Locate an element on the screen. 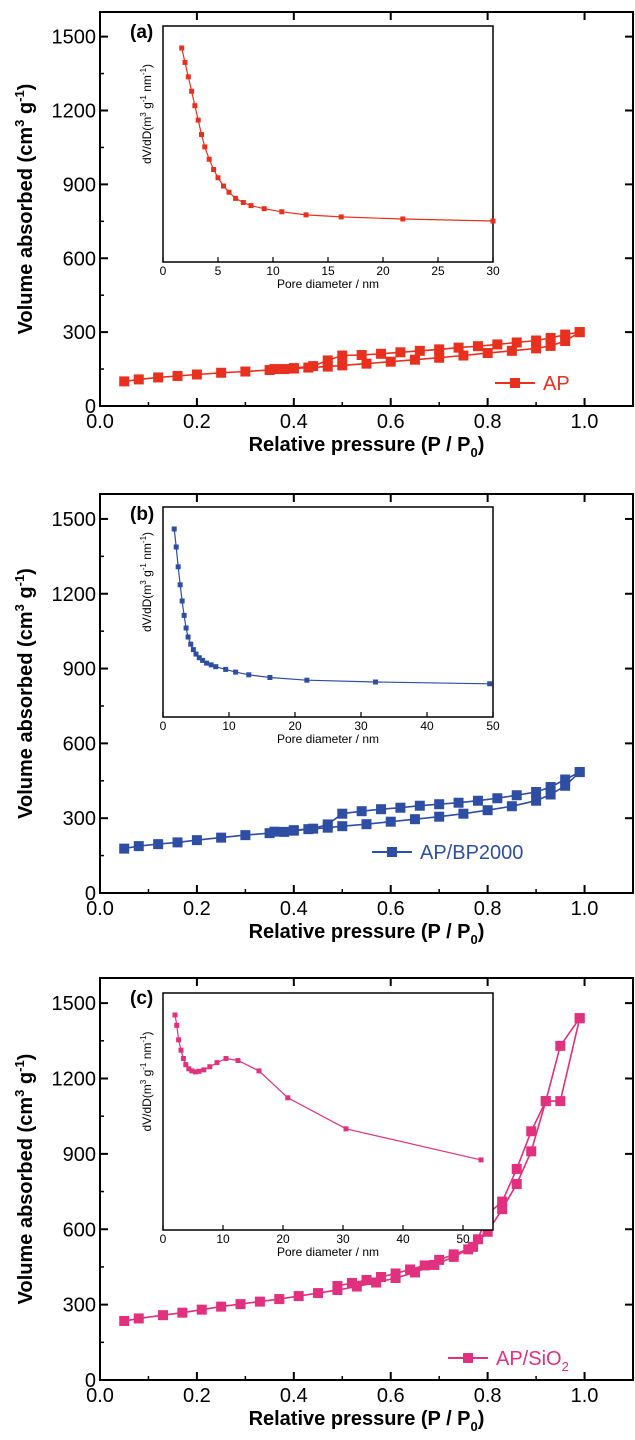  legend-marker is located at coordinates (392, 852).